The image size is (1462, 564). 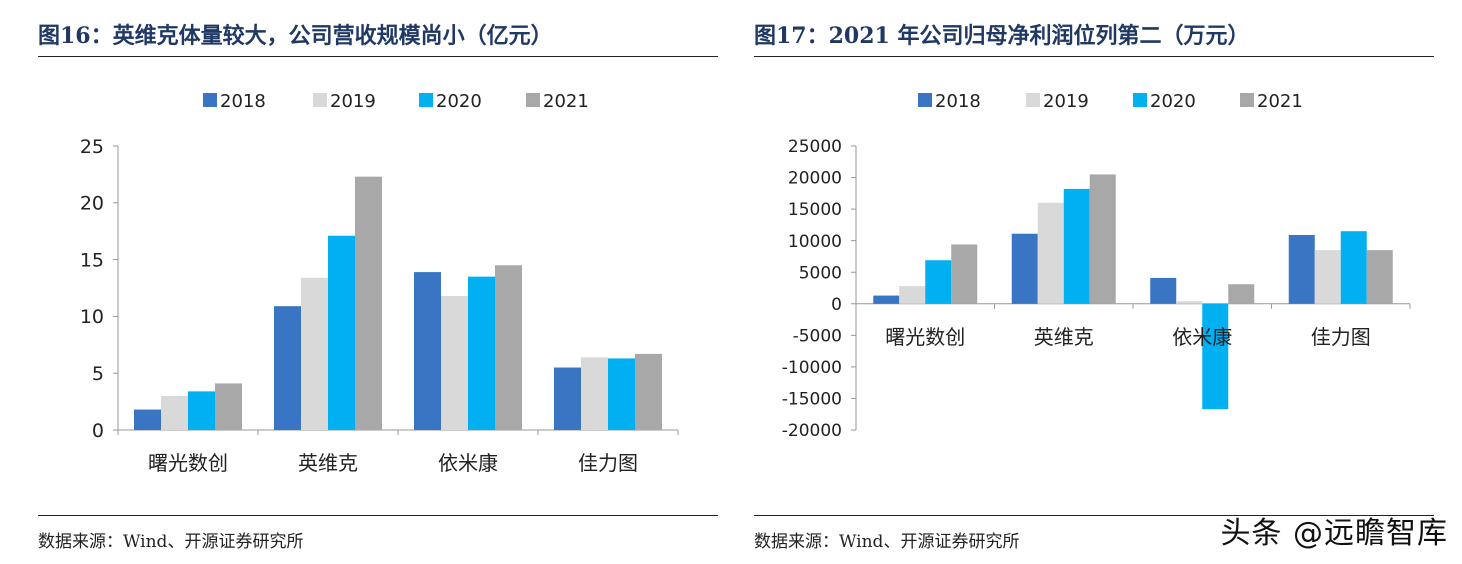 I want to click on right-category-label: 依米康, so click(x=1202, y=337).